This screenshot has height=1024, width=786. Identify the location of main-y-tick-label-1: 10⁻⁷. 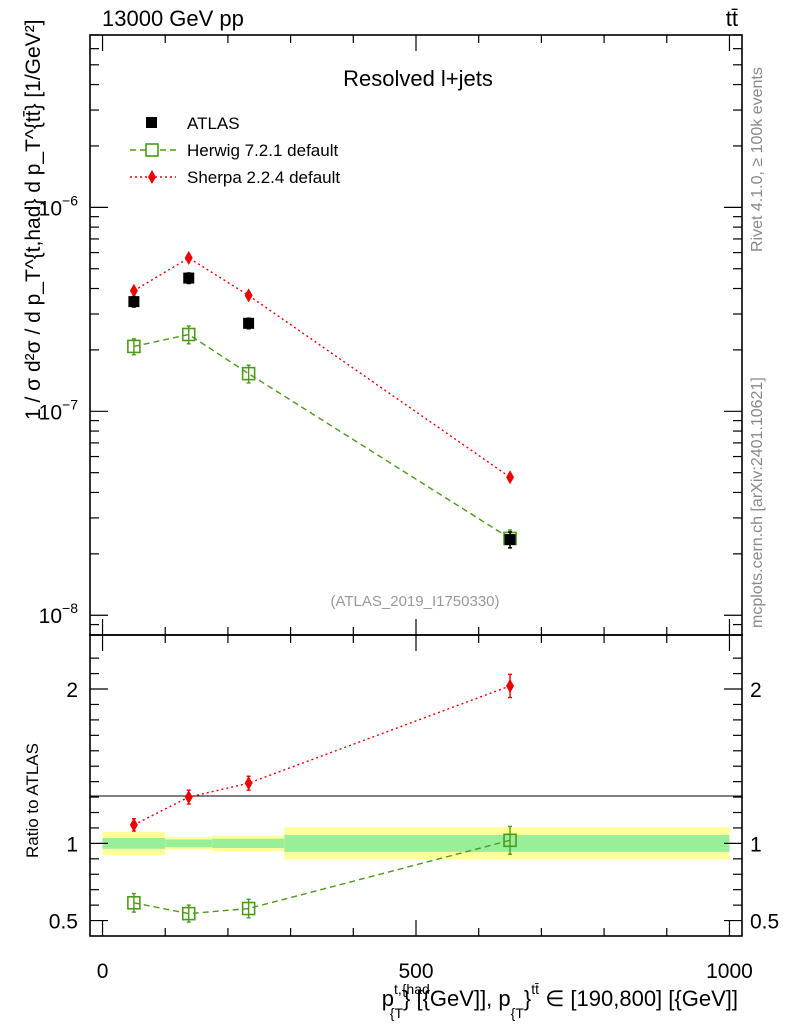
(59, 410).